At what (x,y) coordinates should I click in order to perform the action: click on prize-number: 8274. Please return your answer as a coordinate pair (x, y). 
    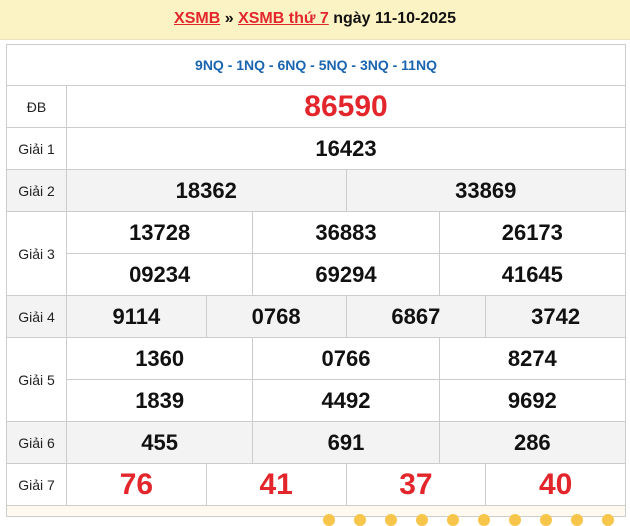
    Looking at the image, I should click on (531, 358).